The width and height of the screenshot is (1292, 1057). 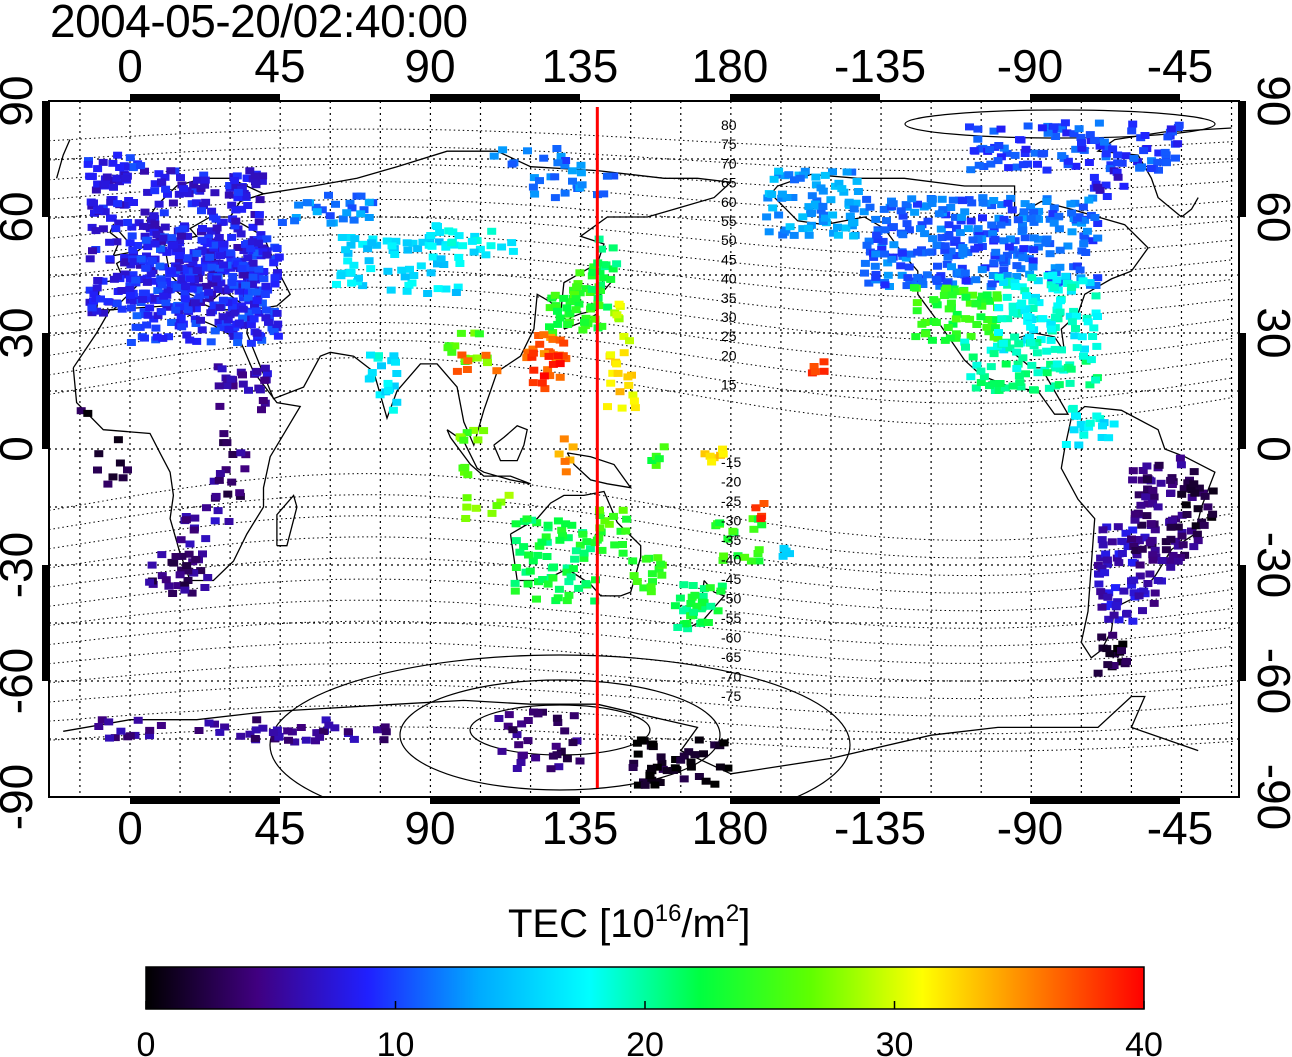 I want to click on mlat-label: 15, so click(x=729, y=385).